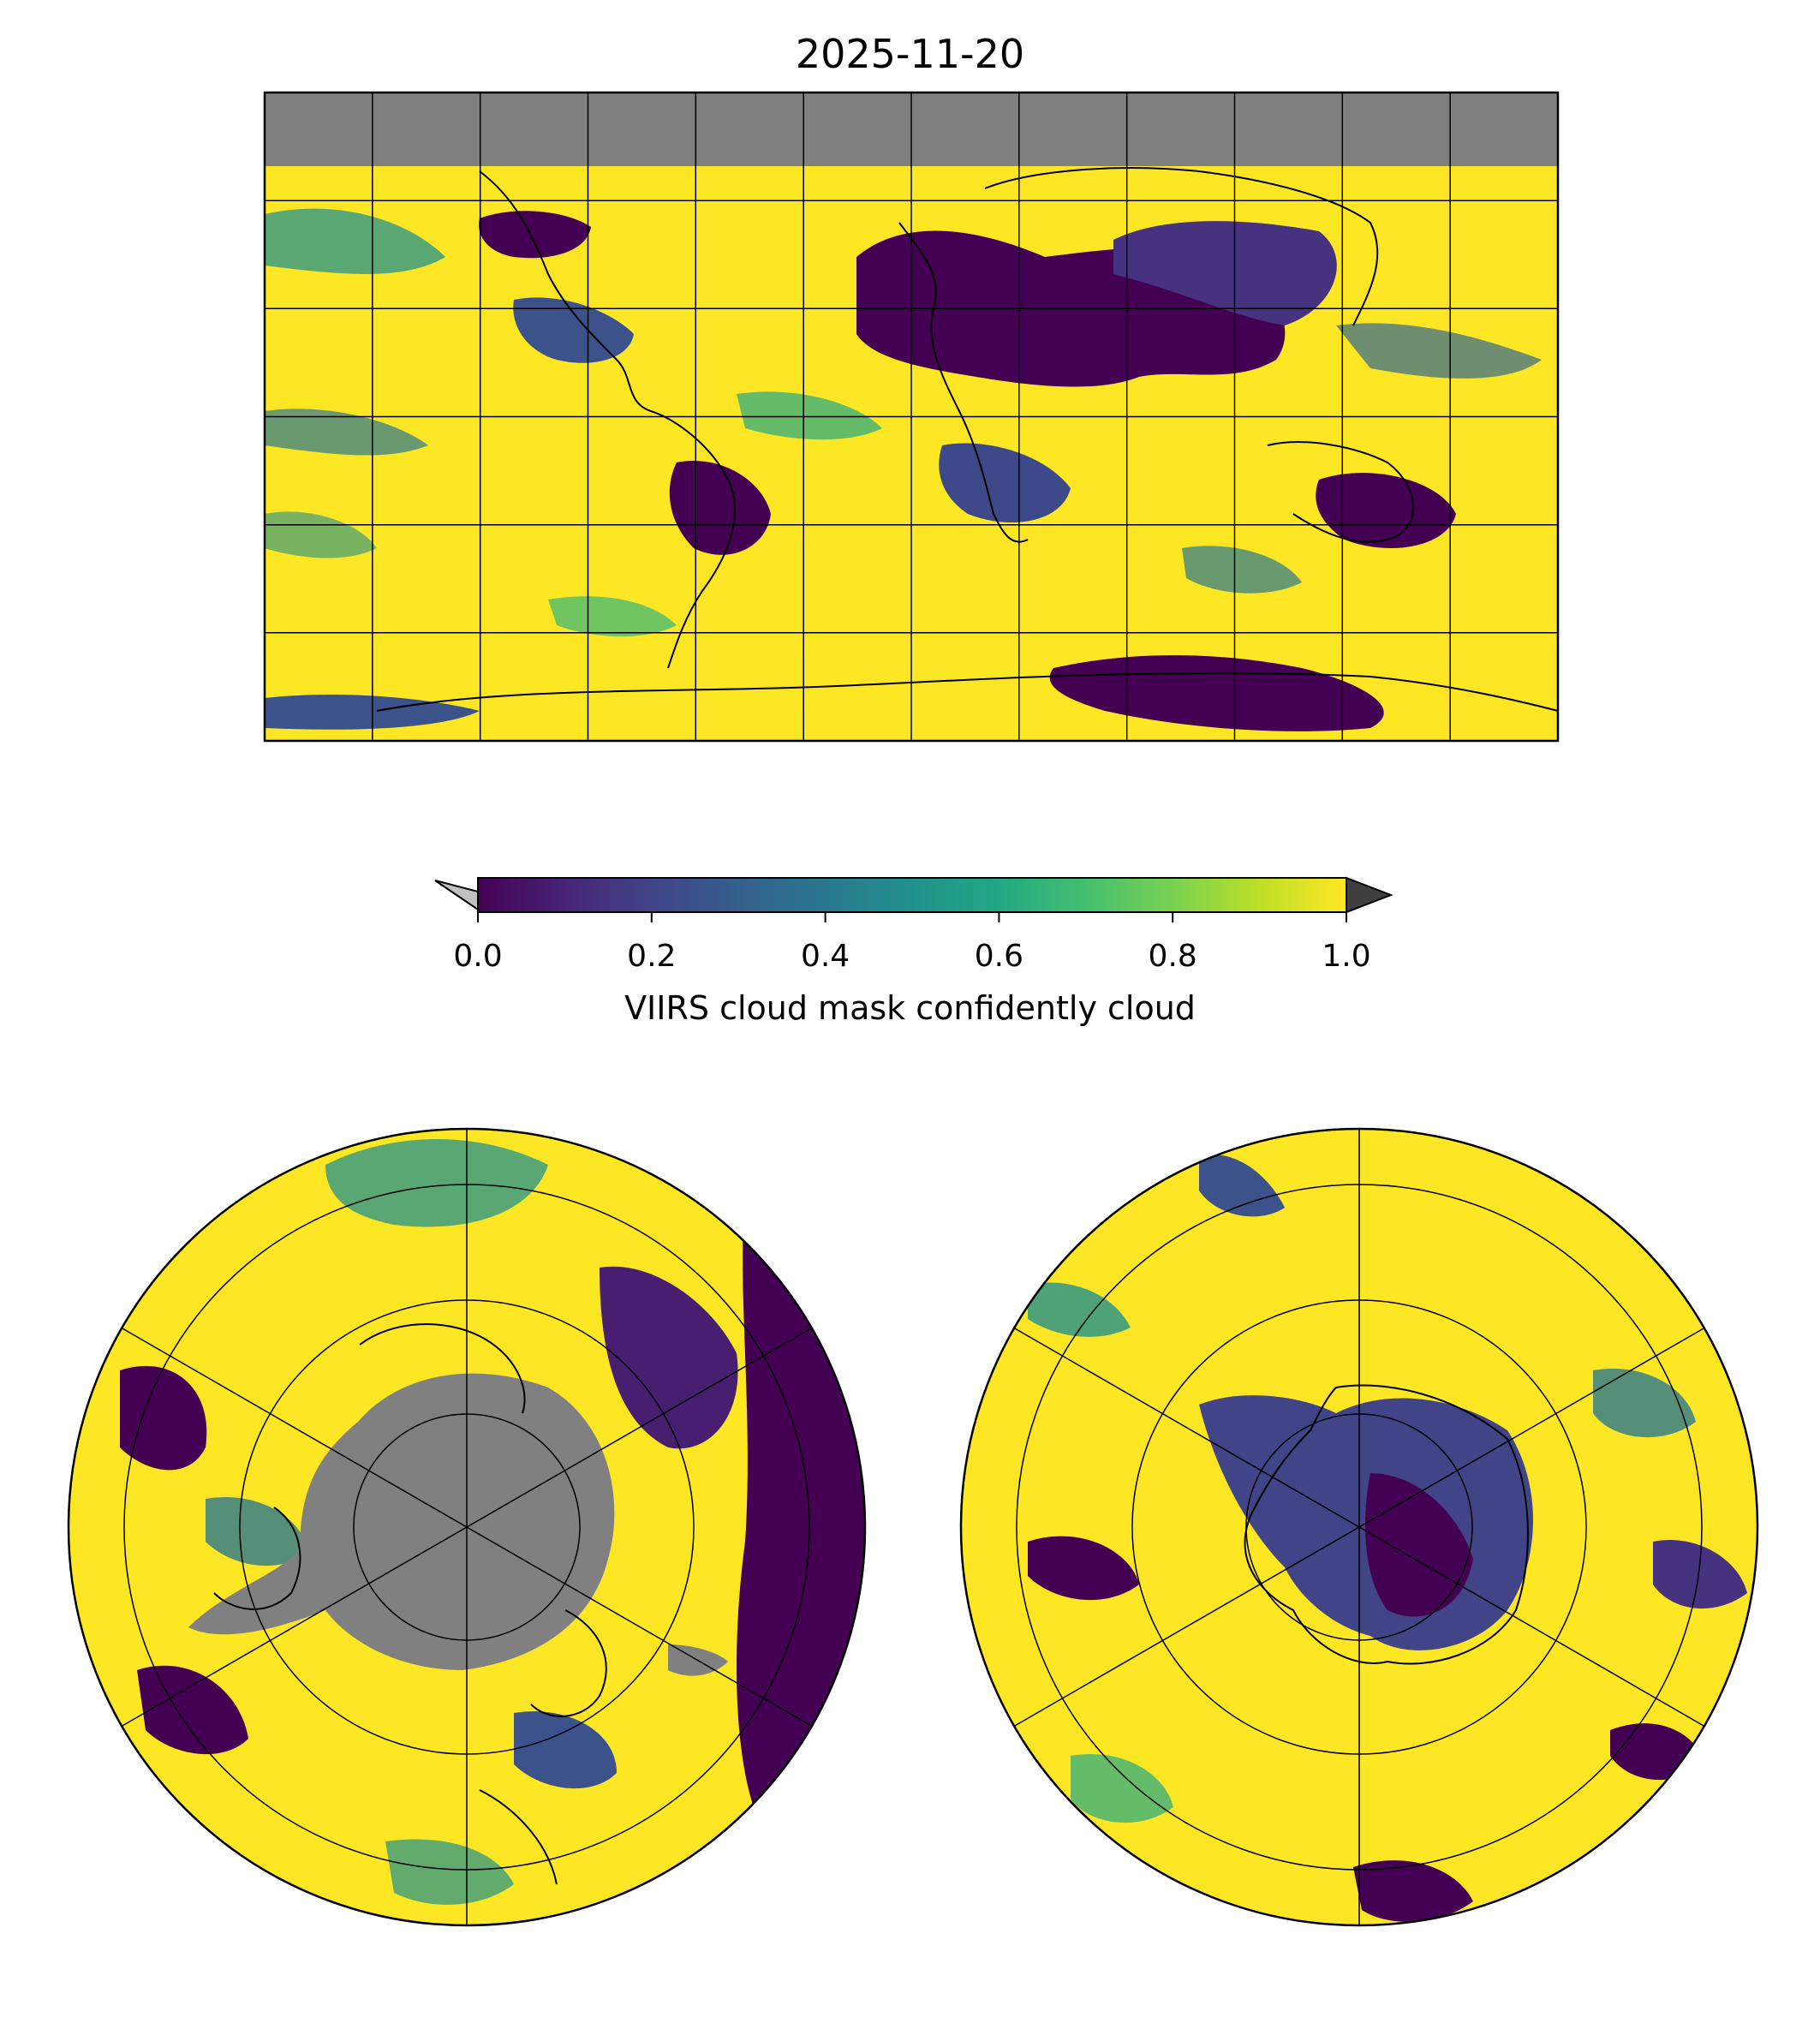  What do you see at coordinates (1346, 956) in the screenshot?
I see `colorbar-tick-label: 1.0` at bounding box center [1346, 956].